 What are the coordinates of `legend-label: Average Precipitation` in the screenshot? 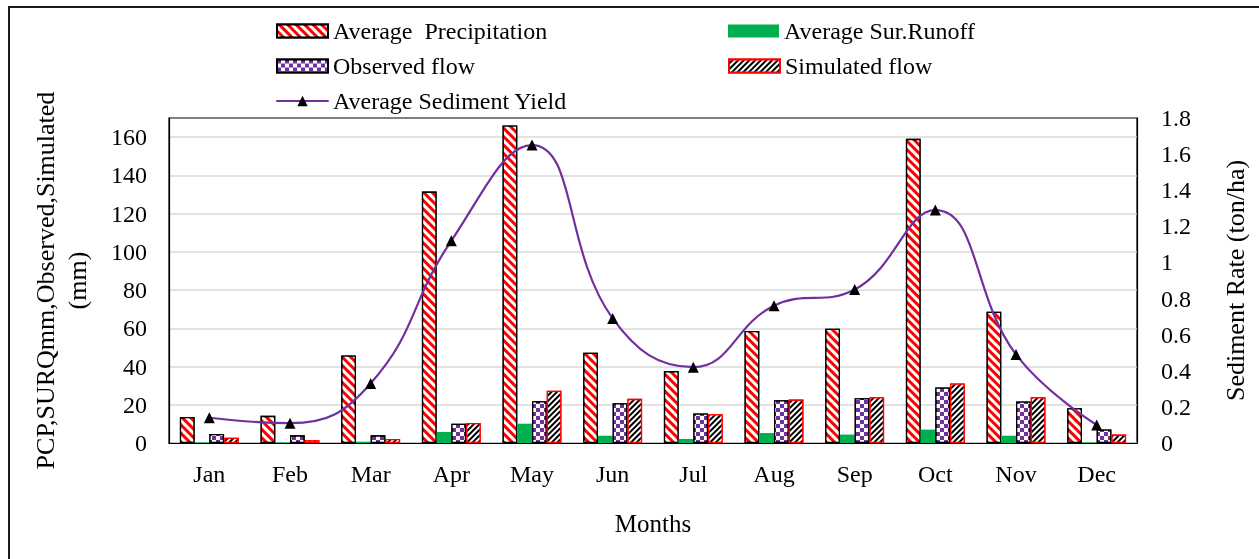 It's located at (440, 31).